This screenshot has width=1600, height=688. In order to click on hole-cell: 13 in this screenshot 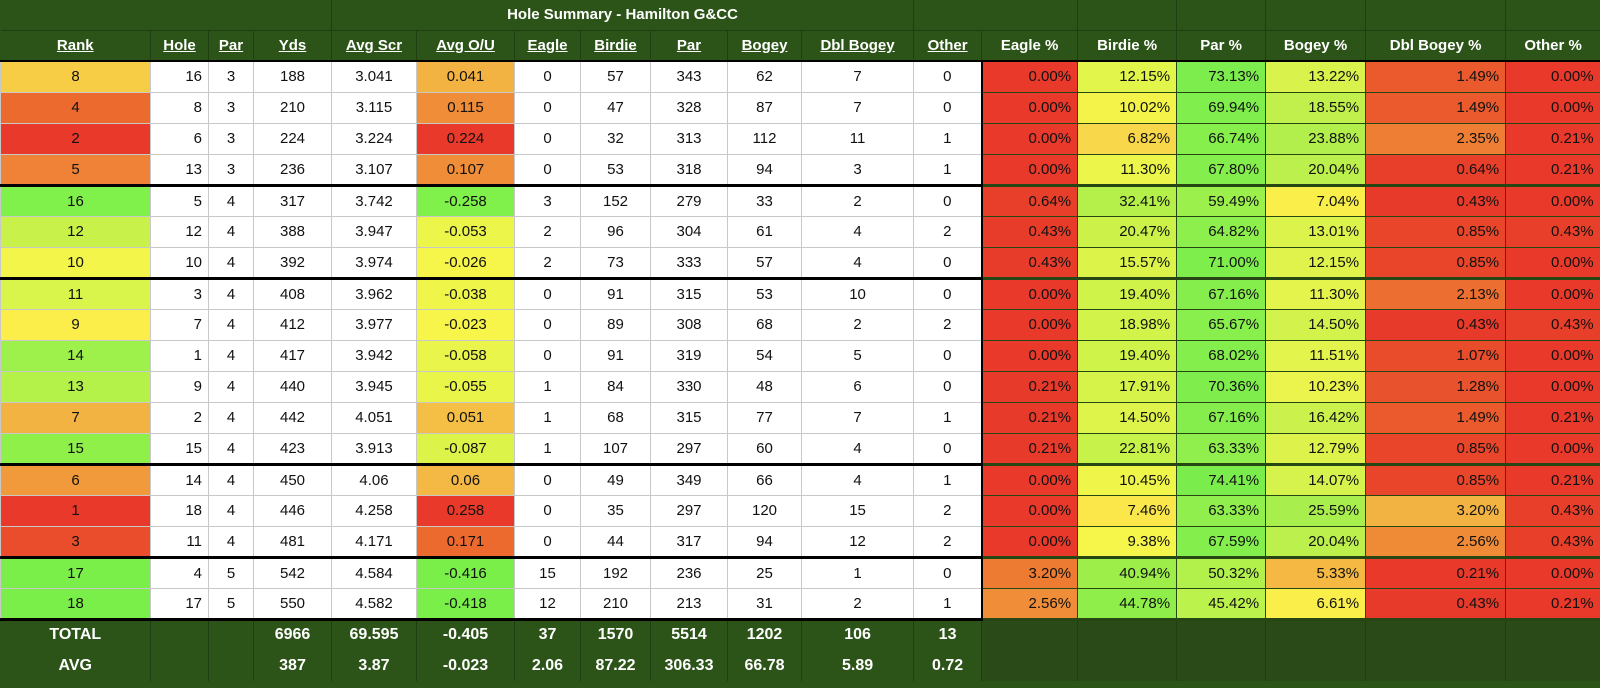, I will do `click(179, 170)`.